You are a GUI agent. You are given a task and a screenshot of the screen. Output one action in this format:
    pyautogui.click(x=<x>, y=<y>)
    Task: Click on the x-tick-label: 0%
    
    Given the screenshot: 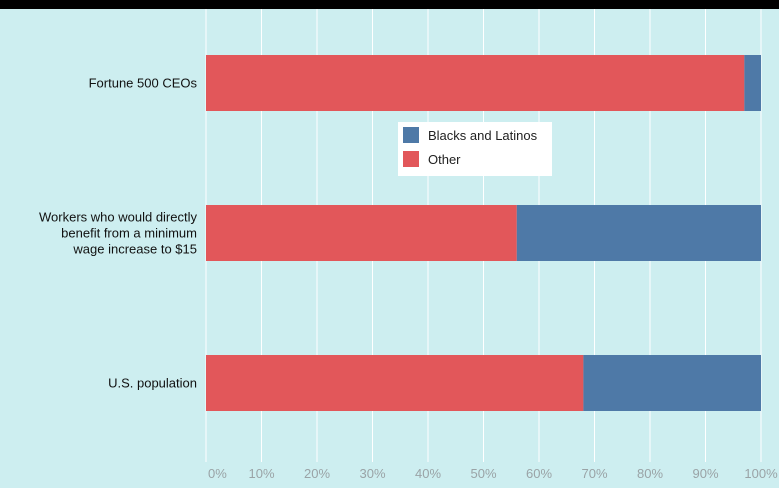 What is the action you would take?
    pyautogui.click(x=217, y=473)
    